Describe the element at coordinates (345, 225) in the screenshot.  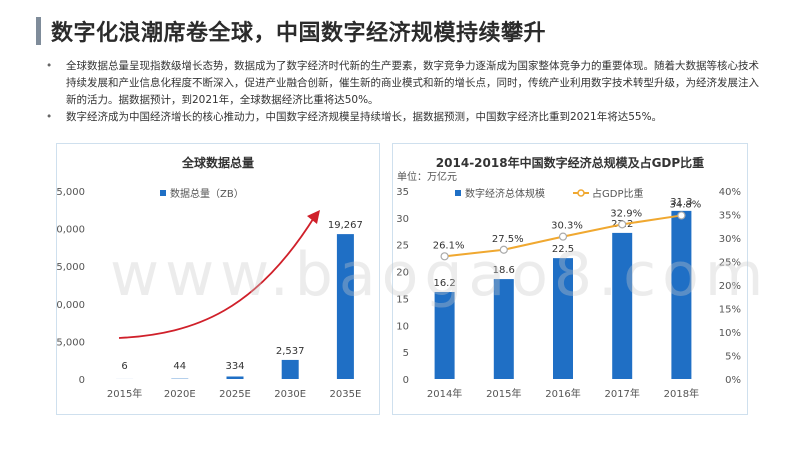
I see `bar-value-label: 19,267` at that location.